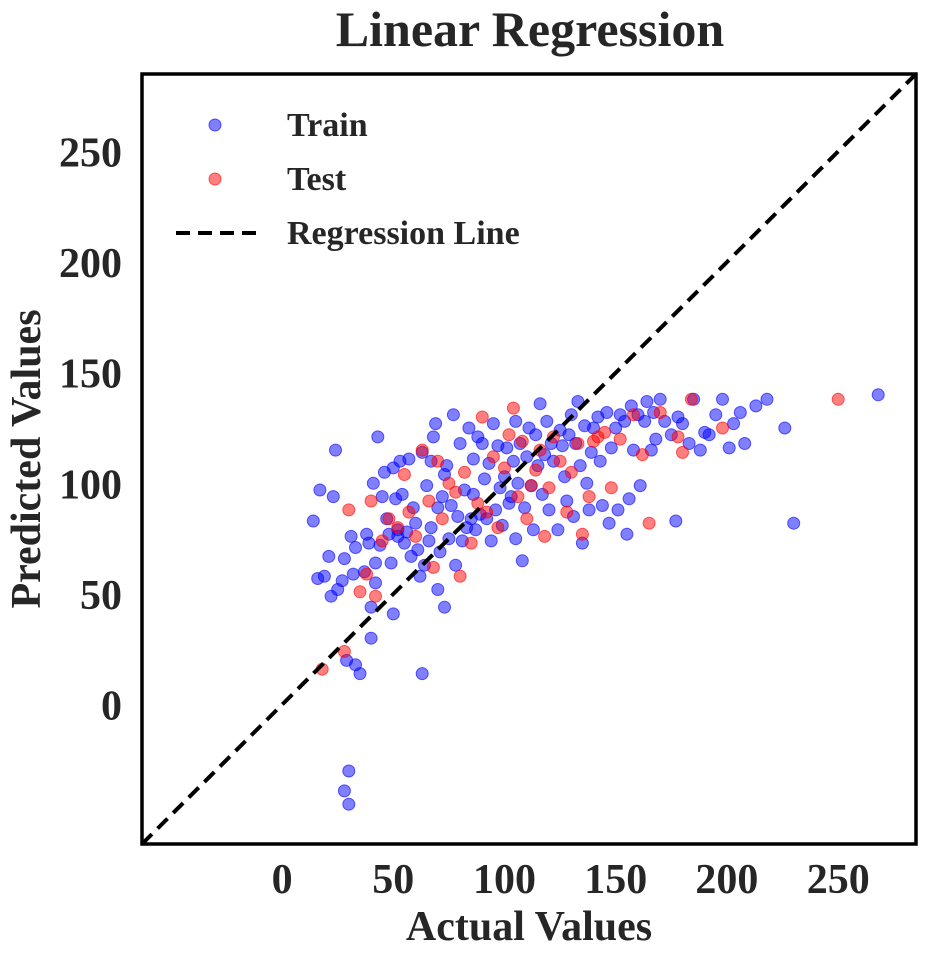 Image resolution: width=926 pixels, height=958 pixels. Describe the element at coordinates (348, 179) in the screenshot. I see `legend: Train Test Regression Line` at that location.